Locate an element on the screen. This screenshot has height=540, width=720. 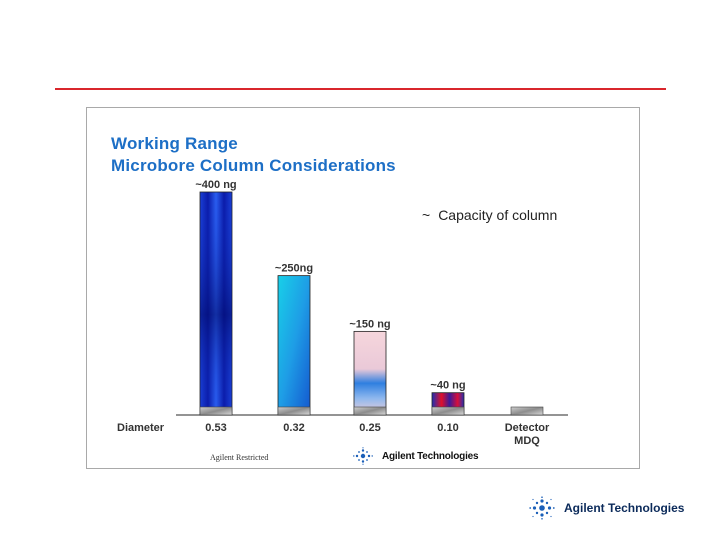
top-accent-rule is located at coordinates (360, 89).